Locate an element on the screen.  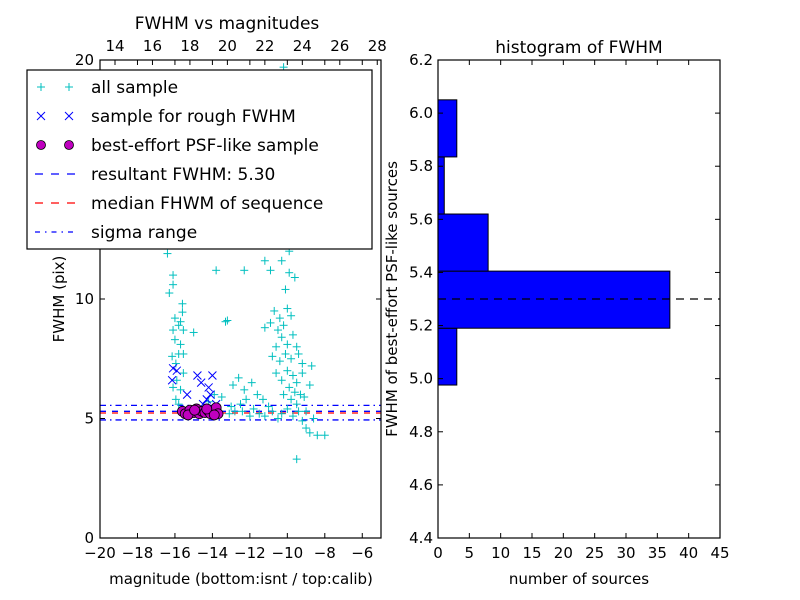
histogram-y-tick-label: 5.0 is located at coordinates (421, 379).